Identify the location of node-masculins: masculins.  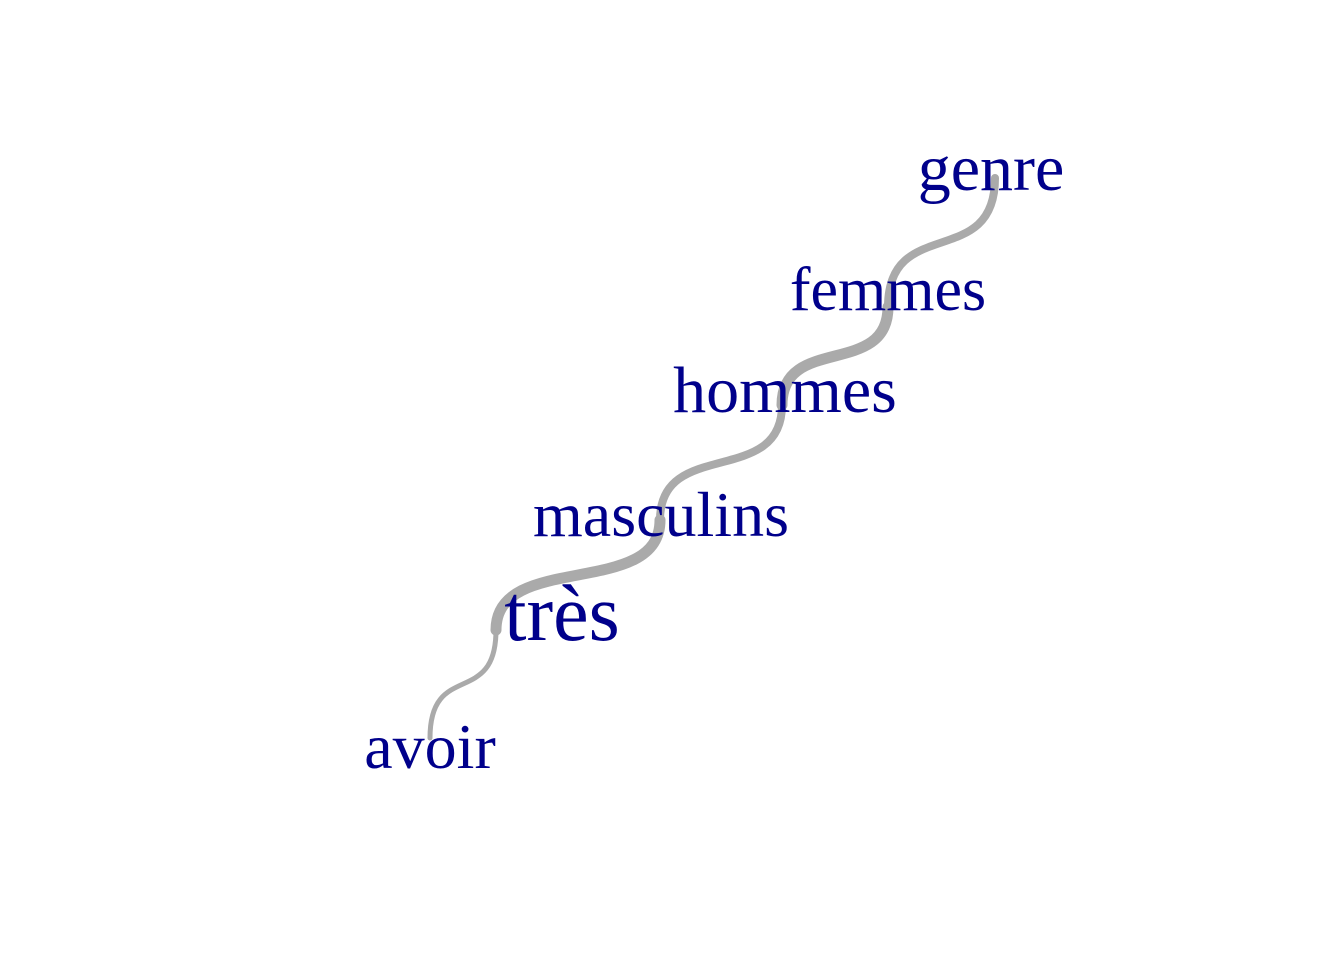
(661, 514).